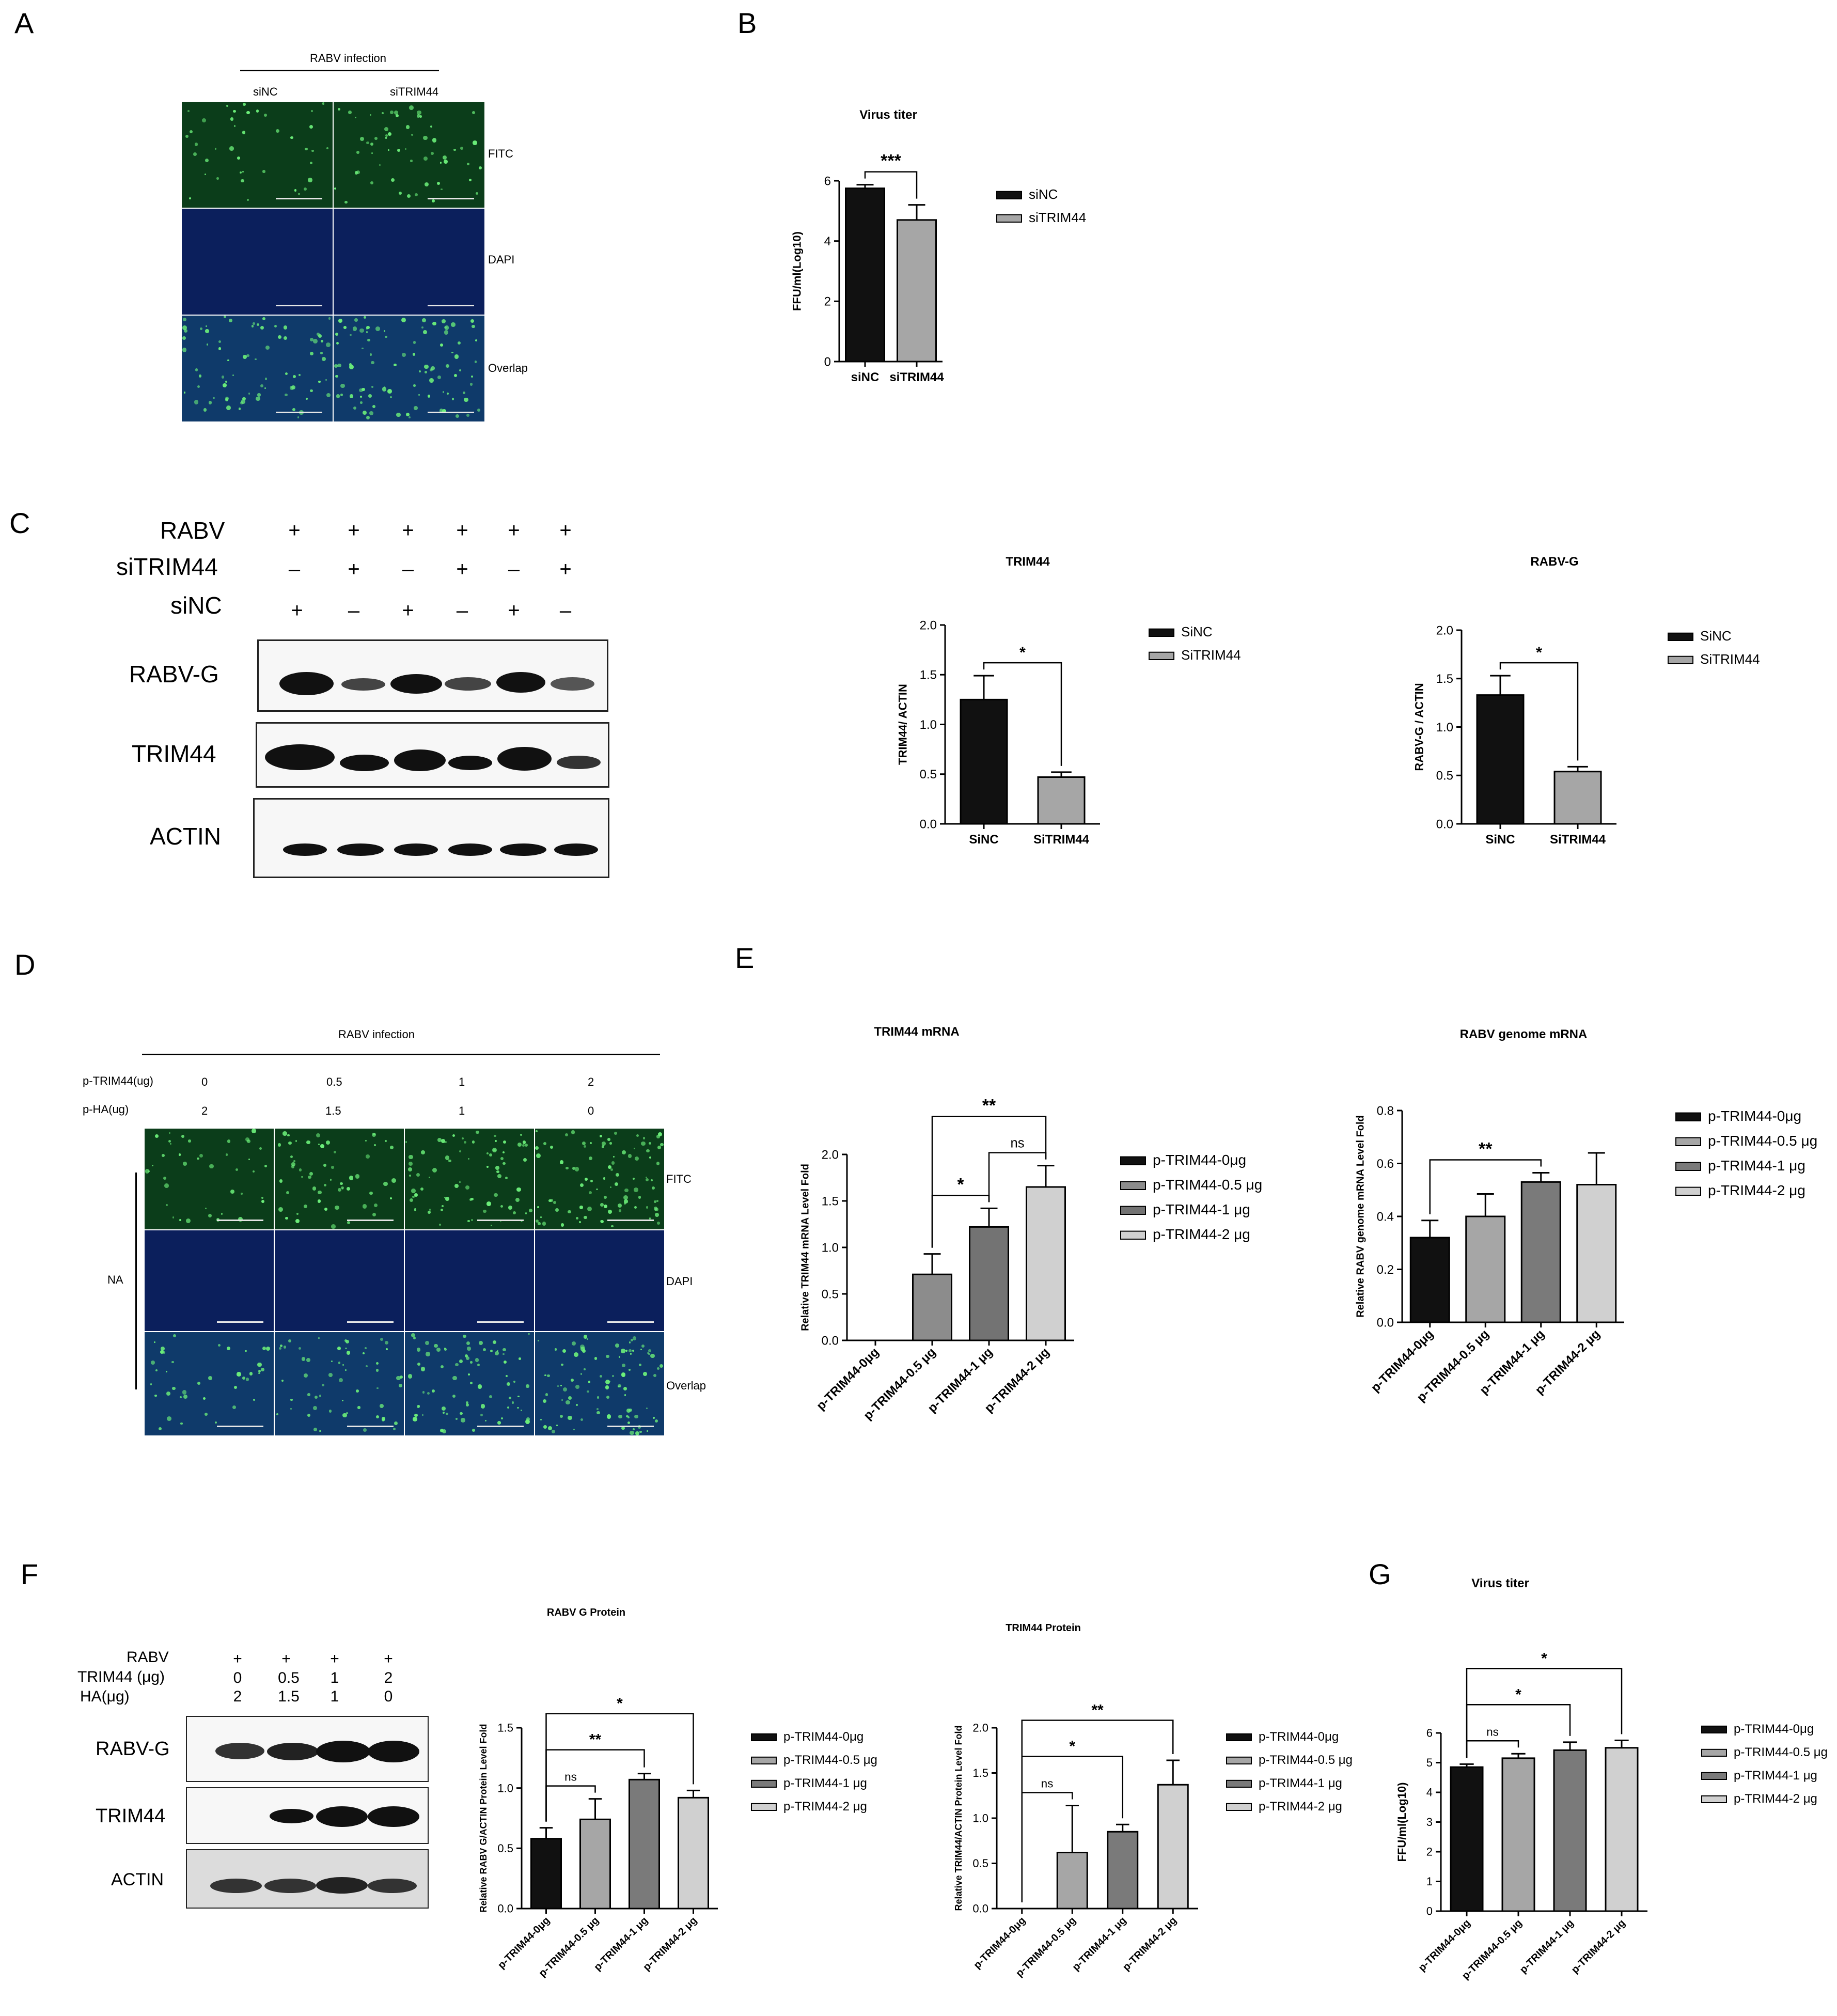 The image size is (1837, 2016). What do you see at coordinates (1058, 217) in the screenshot?
I see `legend-label: siTRIM44` at bounding box center [1058, 217].